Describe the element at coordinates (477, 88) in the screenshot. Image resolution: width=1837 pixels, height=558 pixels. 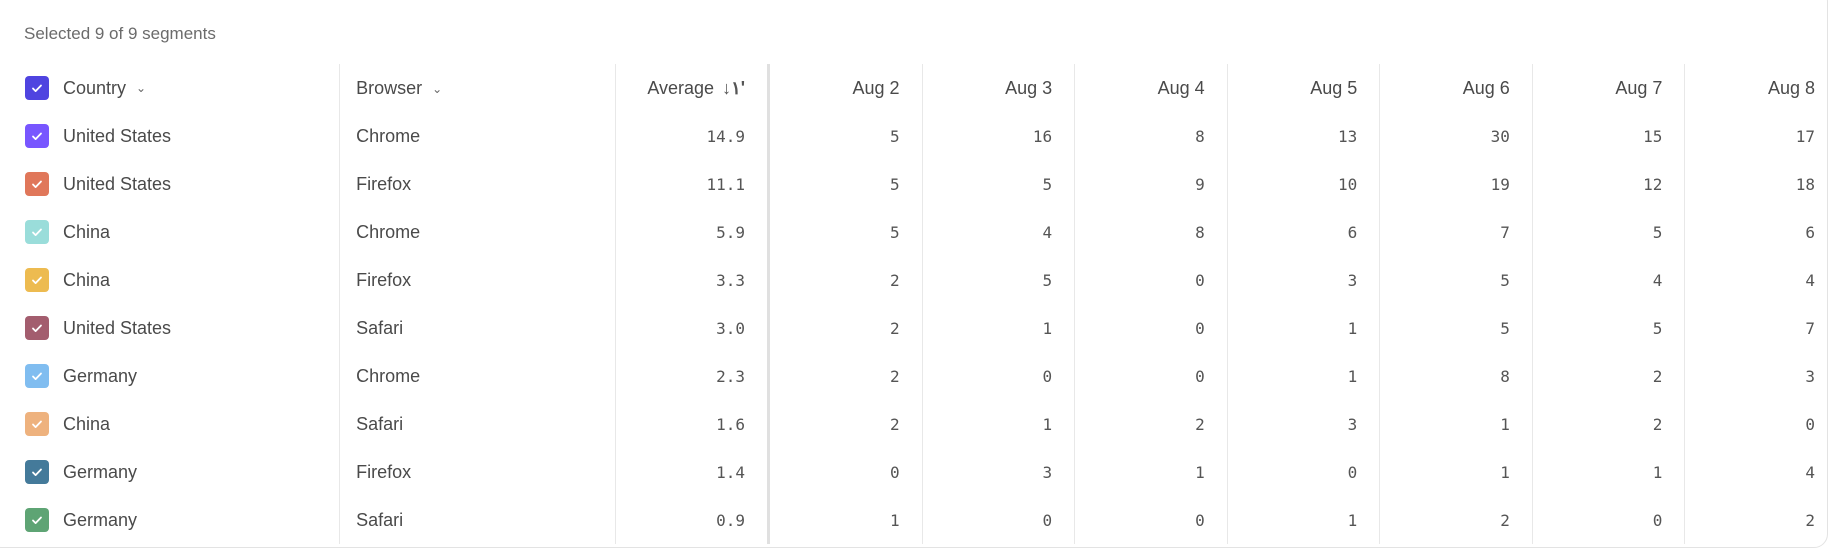
I see `column-header-browser: Browser ⌄` at that location.